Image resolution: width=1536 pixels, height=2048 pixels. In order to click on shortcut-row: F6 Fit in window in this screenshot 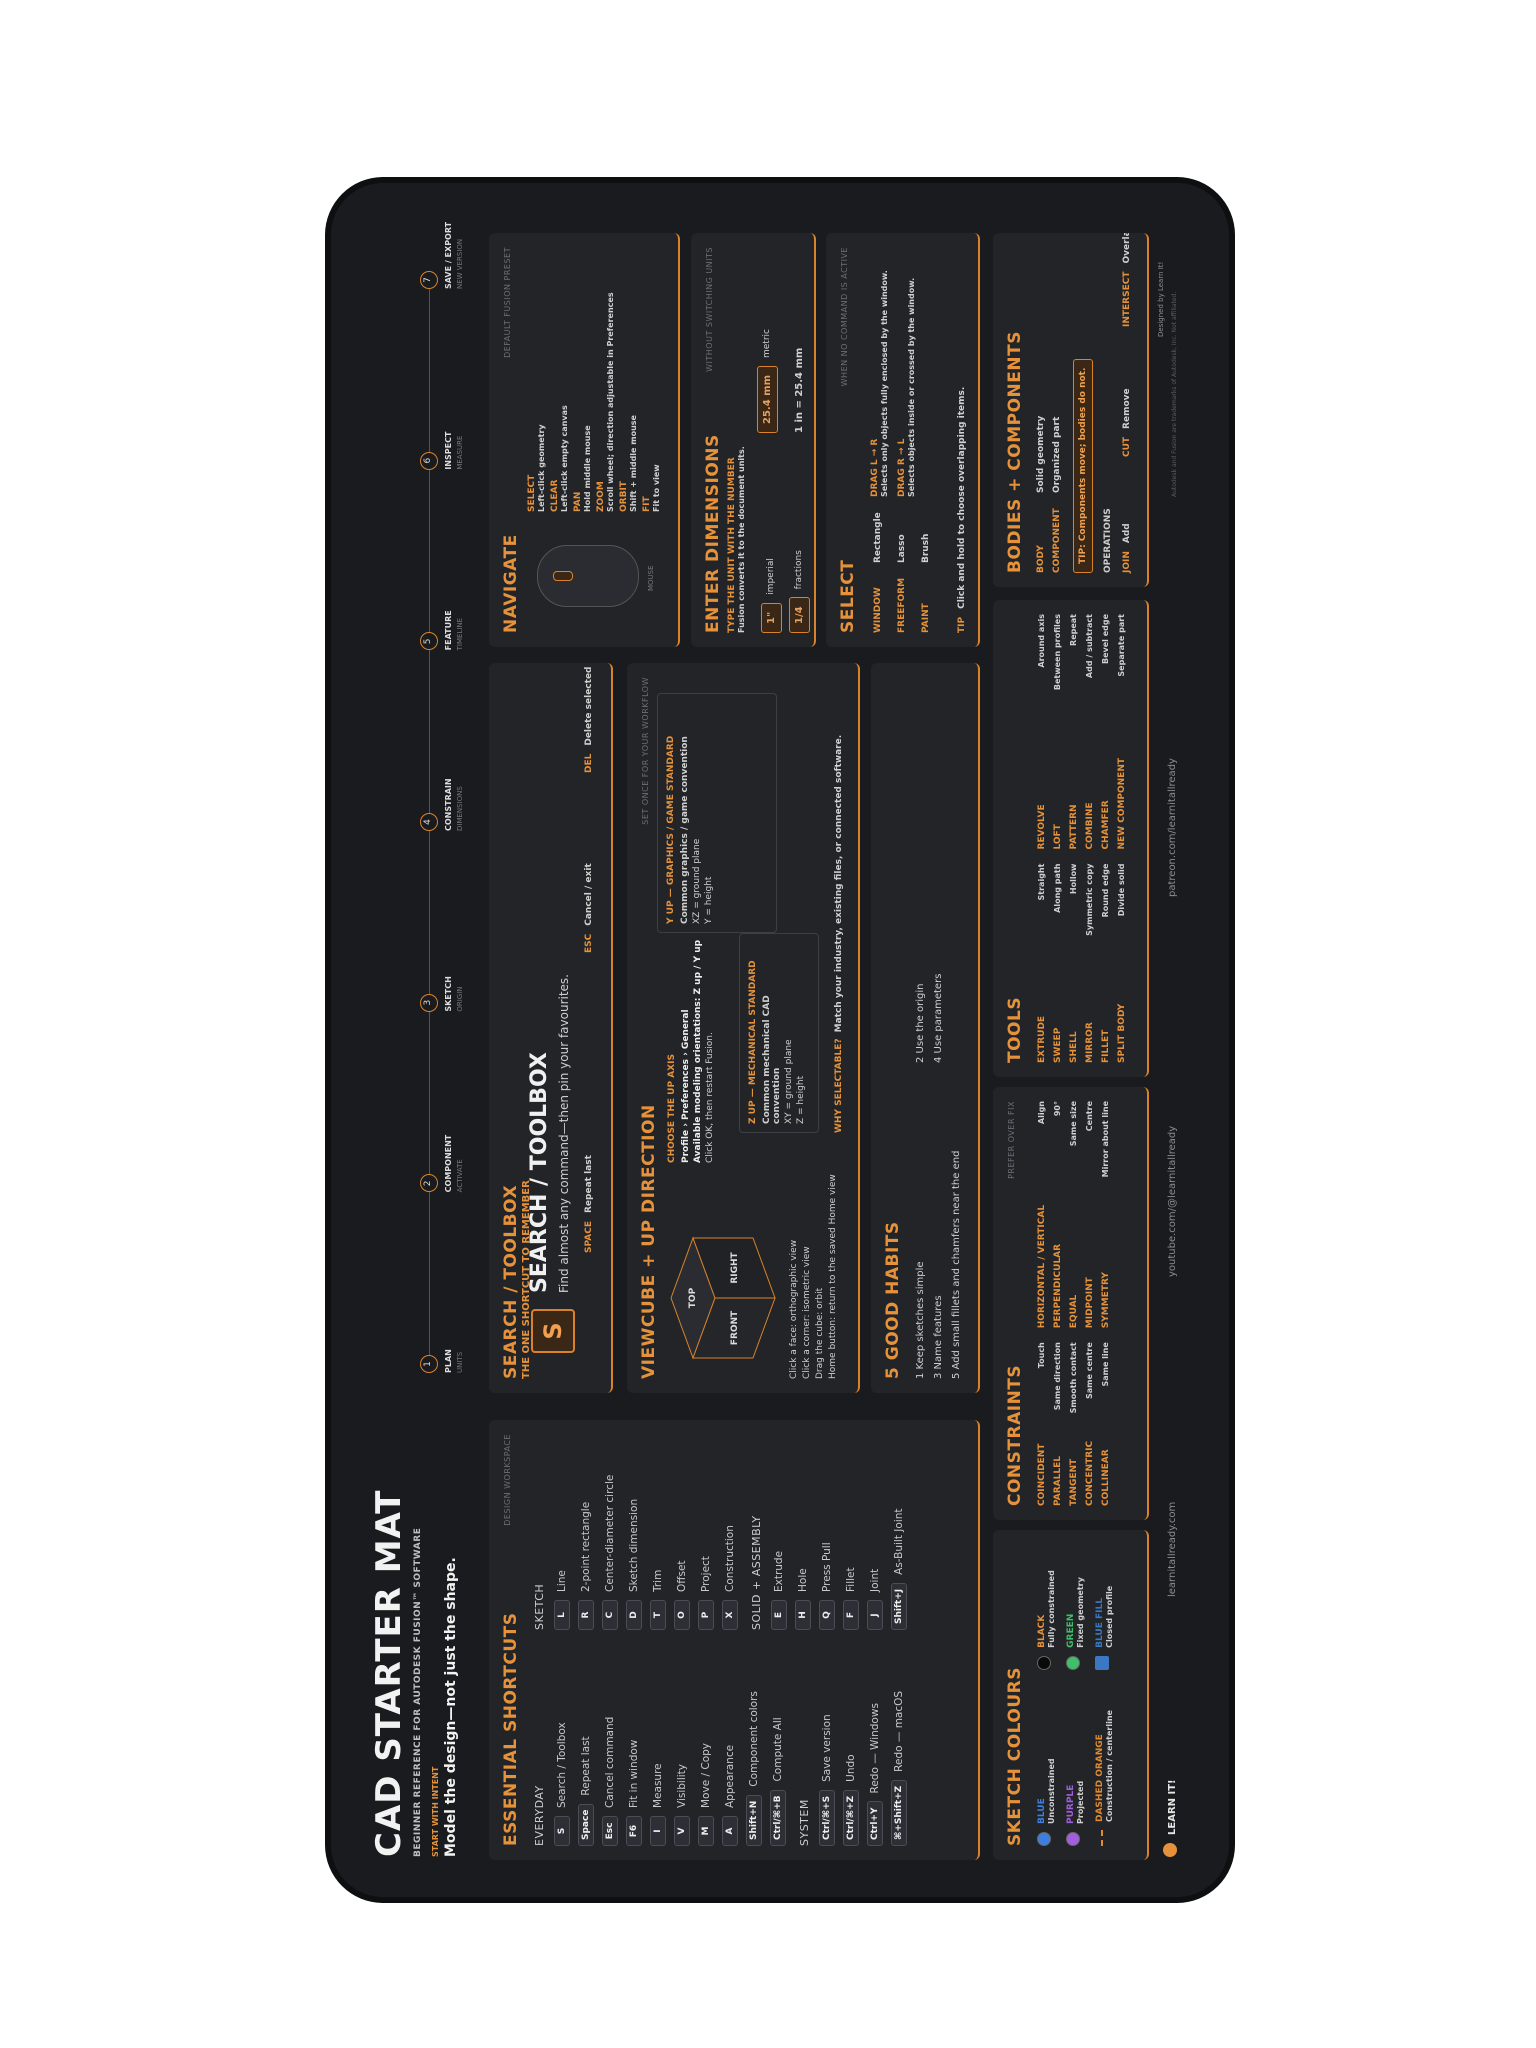, I will do `click(634, 1746)`.